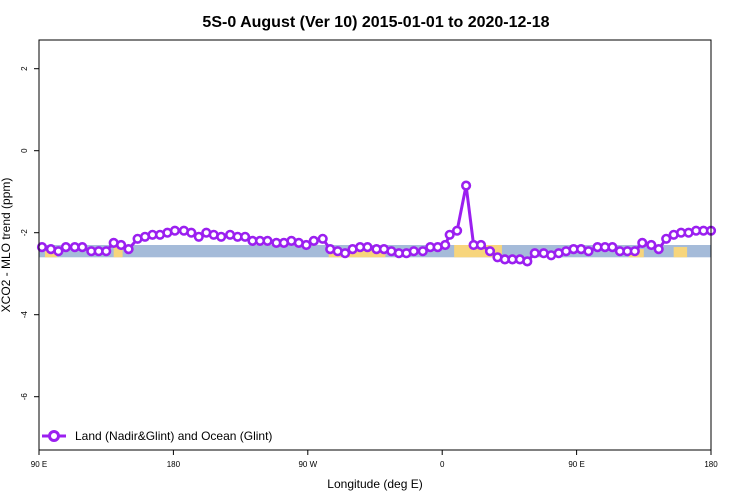 The width and height of the screenshot is (750, 500). I want to click on y-tick-label: 2, so click(24, 68).